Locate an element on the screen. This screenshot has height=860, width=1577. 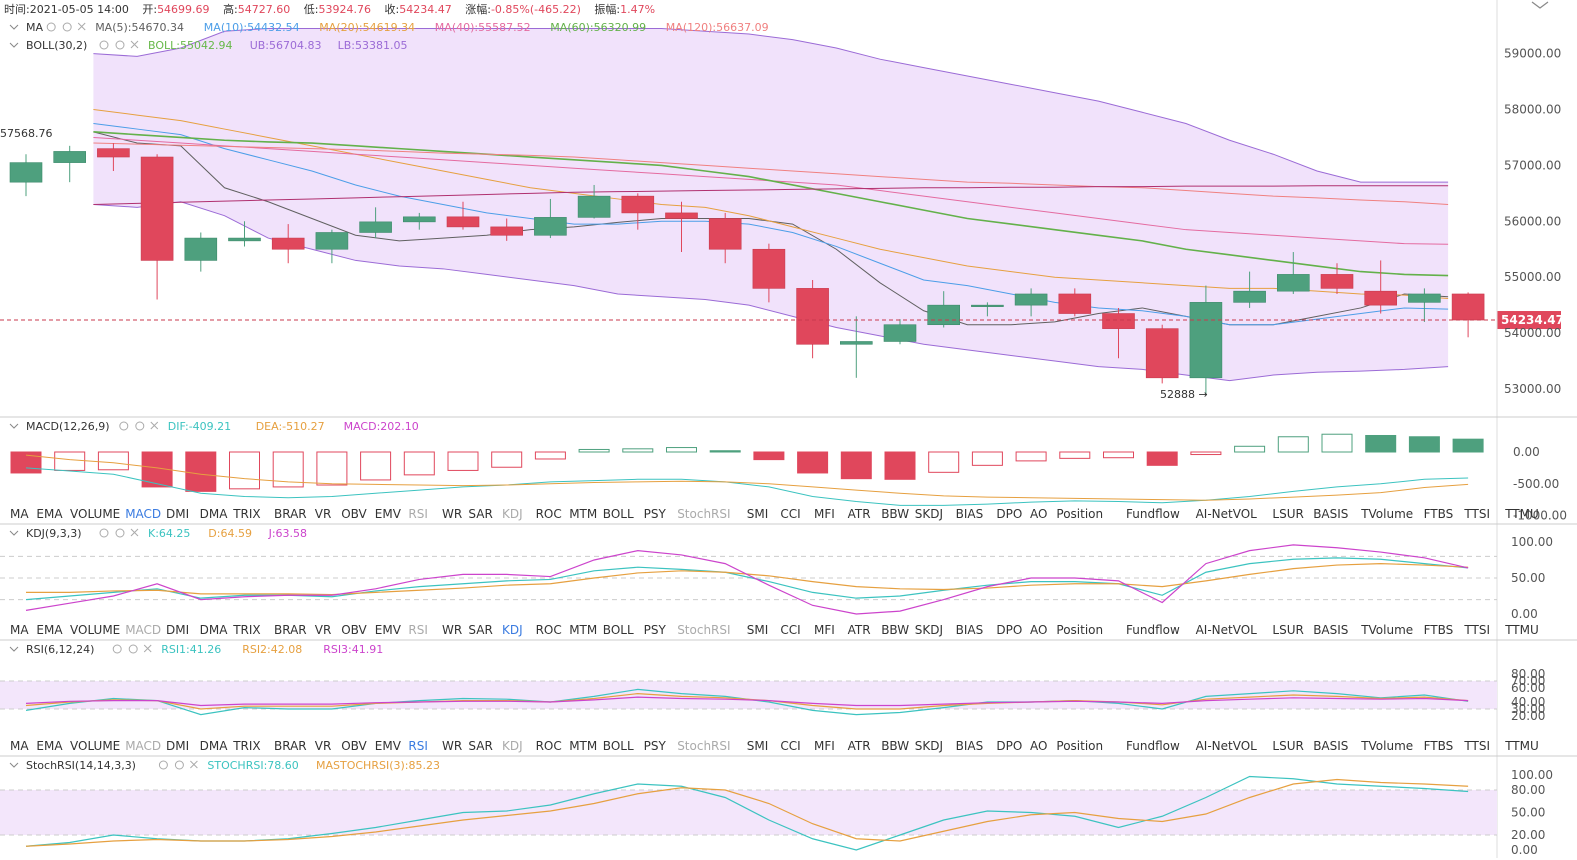
indicator-tab: MA is located at coordinates (19, 630).